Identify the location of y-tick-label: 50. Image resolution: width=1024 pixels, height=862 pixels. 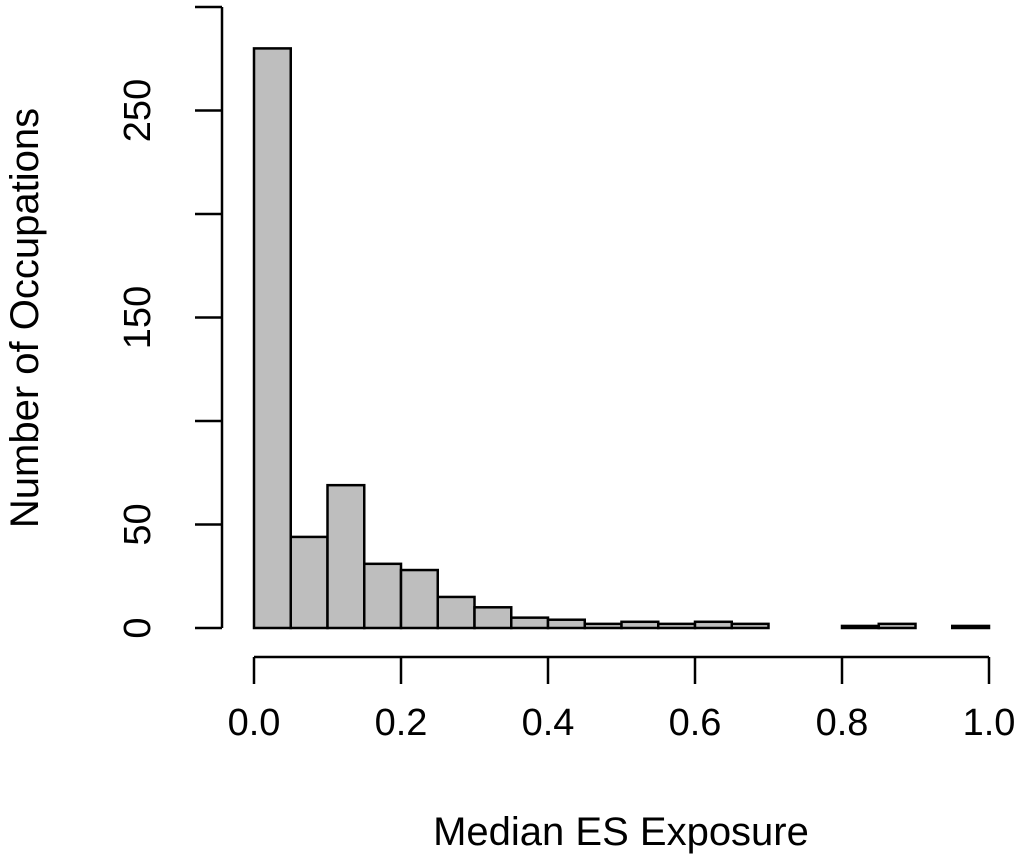
(138, 524).